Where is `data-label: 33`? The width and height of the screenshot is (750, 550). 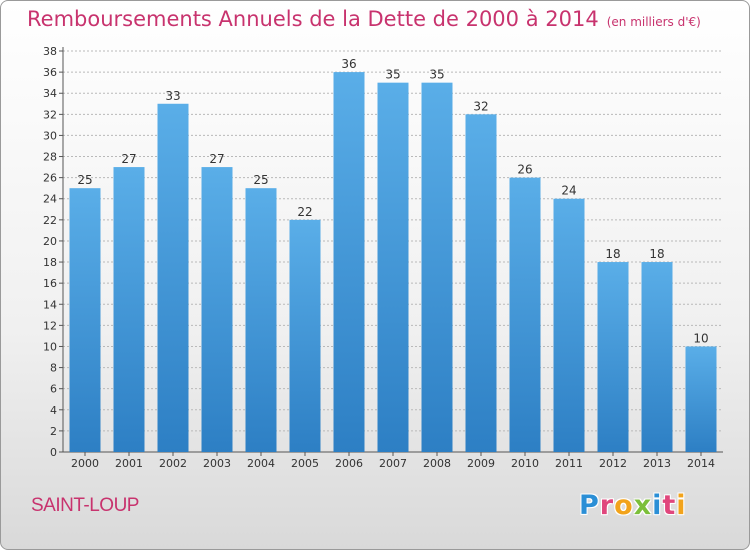 data-label: 33 is located at coordinates (172, 96).